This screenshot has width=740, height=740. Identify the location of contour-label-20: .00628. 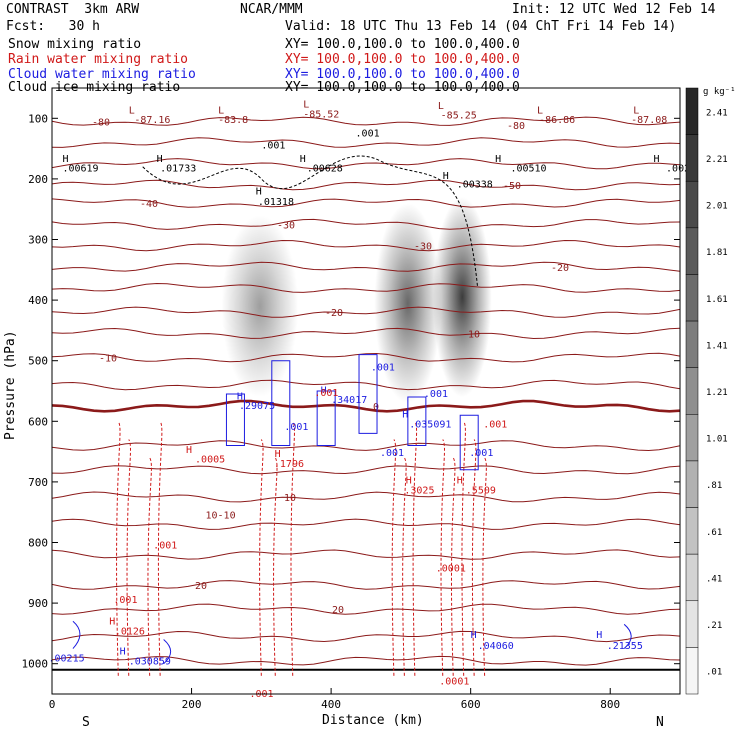
(325, 169).